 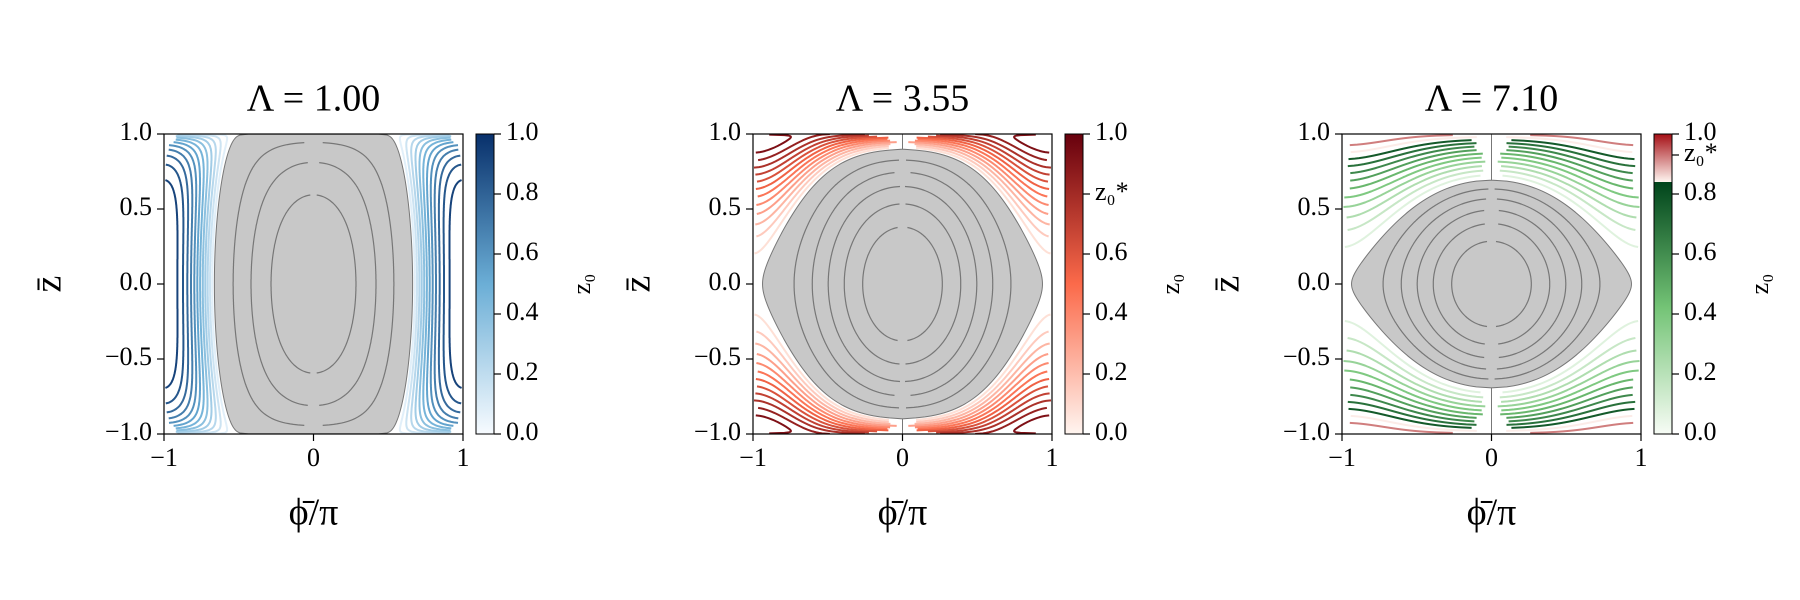 I want to click on chart-title: Λ = 7.10, so click(x=1492, y=99).